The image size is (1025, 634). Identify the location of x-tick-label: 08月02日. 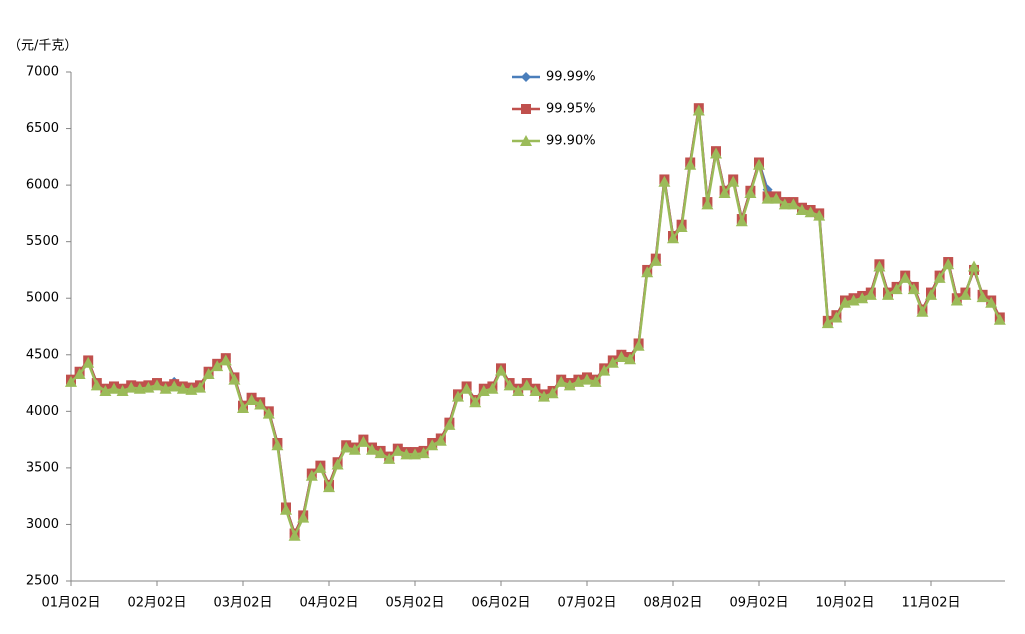
(672, 603).